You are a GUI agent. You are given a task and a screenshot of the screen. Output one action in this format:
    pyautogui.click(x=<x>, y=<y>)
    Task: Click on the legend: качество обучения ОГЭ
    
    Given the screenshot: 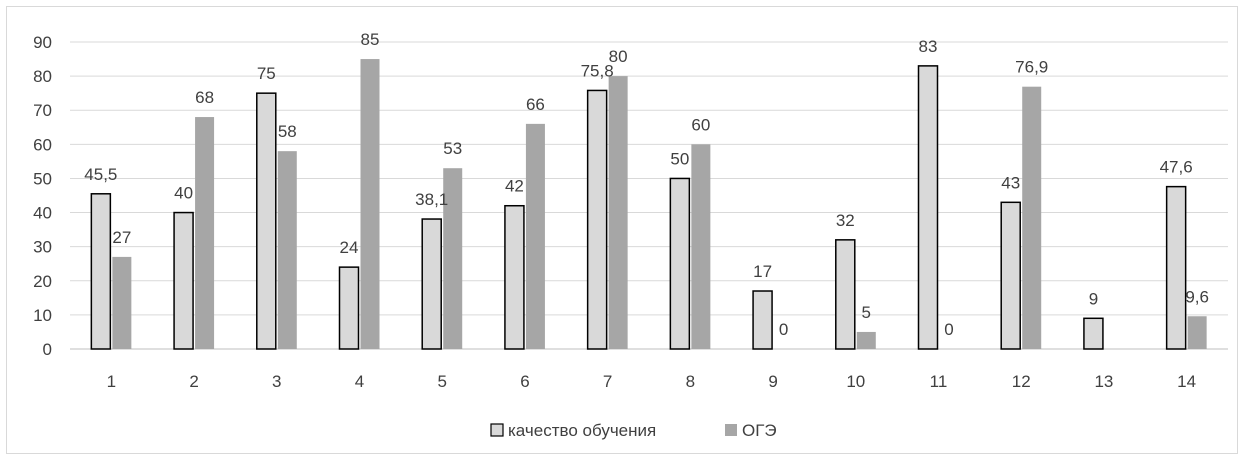 What is the action you would take?
    pyautogui.click(x=633, y=430)
    